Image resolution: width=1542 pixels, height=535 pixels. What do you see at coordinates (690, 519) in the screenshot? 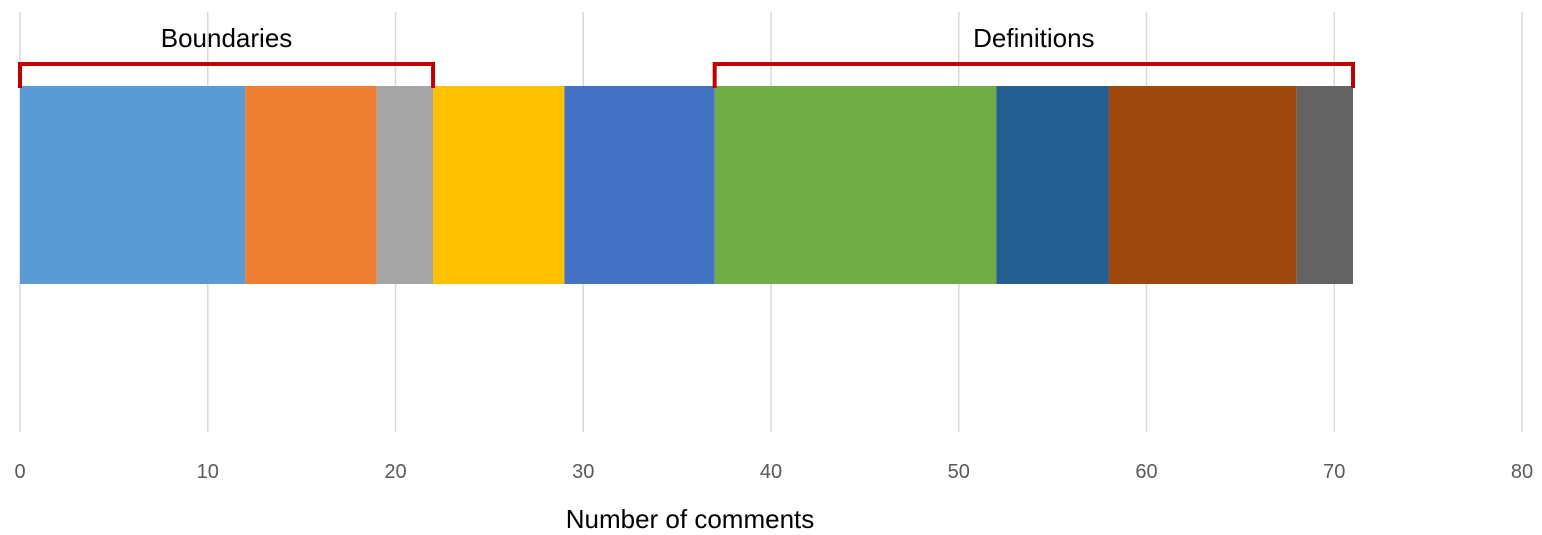
I see `x-axis-title: Number of comments` at bounding box center [690, 519].